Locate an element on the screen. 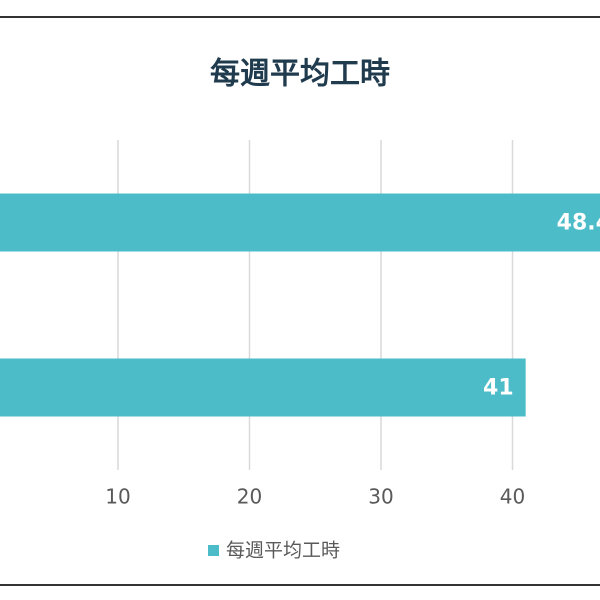  x-tick-label: 10 is located at coordinates (117, 497).